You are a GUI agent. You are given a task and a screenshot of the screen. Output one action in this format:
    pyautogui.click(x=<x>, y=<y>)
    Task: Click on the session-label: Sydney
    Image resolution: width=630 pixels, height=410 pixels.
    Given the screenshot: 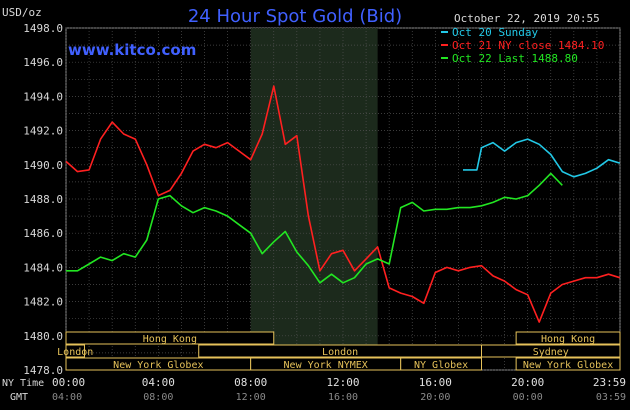 What is the action you would take?
    pyautogui.click(x=551, y=352)
    